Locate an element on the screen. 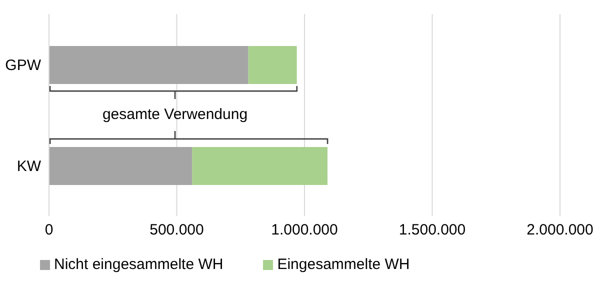 This screenshot has height=283, width=597. legend-label: Eingesammelte WH is located at coordinates (343, 264).